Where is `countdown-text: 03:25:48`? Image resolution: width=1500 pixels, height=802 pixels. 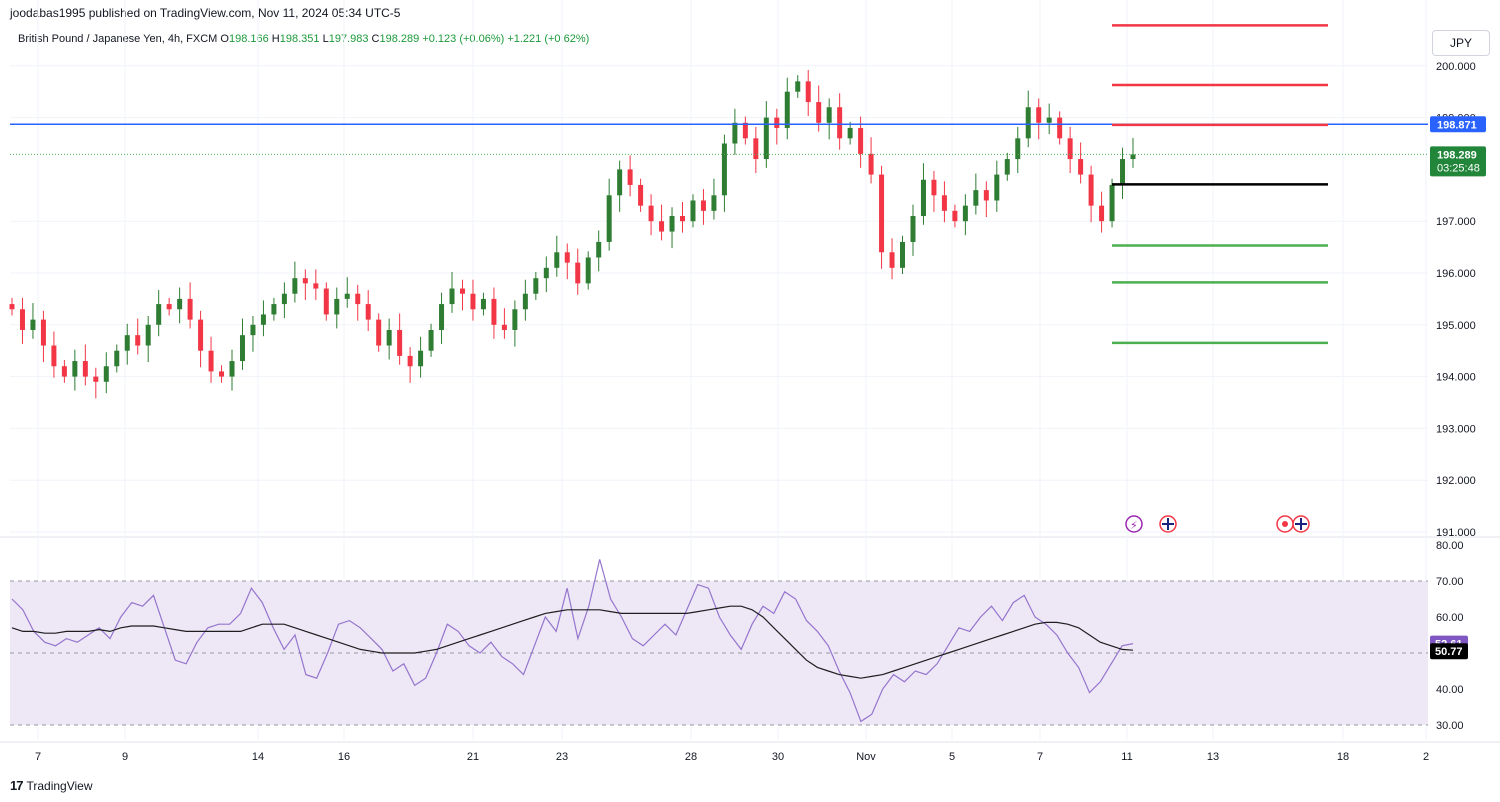
countdown-text: 03:25:48 is located at coordinates (1458, 168).